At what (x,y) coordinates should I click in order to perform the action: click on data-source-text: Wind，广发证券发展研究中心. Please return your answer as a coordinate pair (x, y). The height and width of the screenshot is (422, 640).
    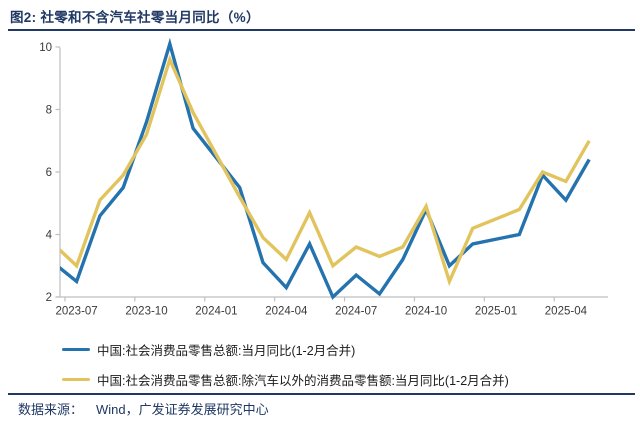
    Looking at the image, I should click on (182, 409).